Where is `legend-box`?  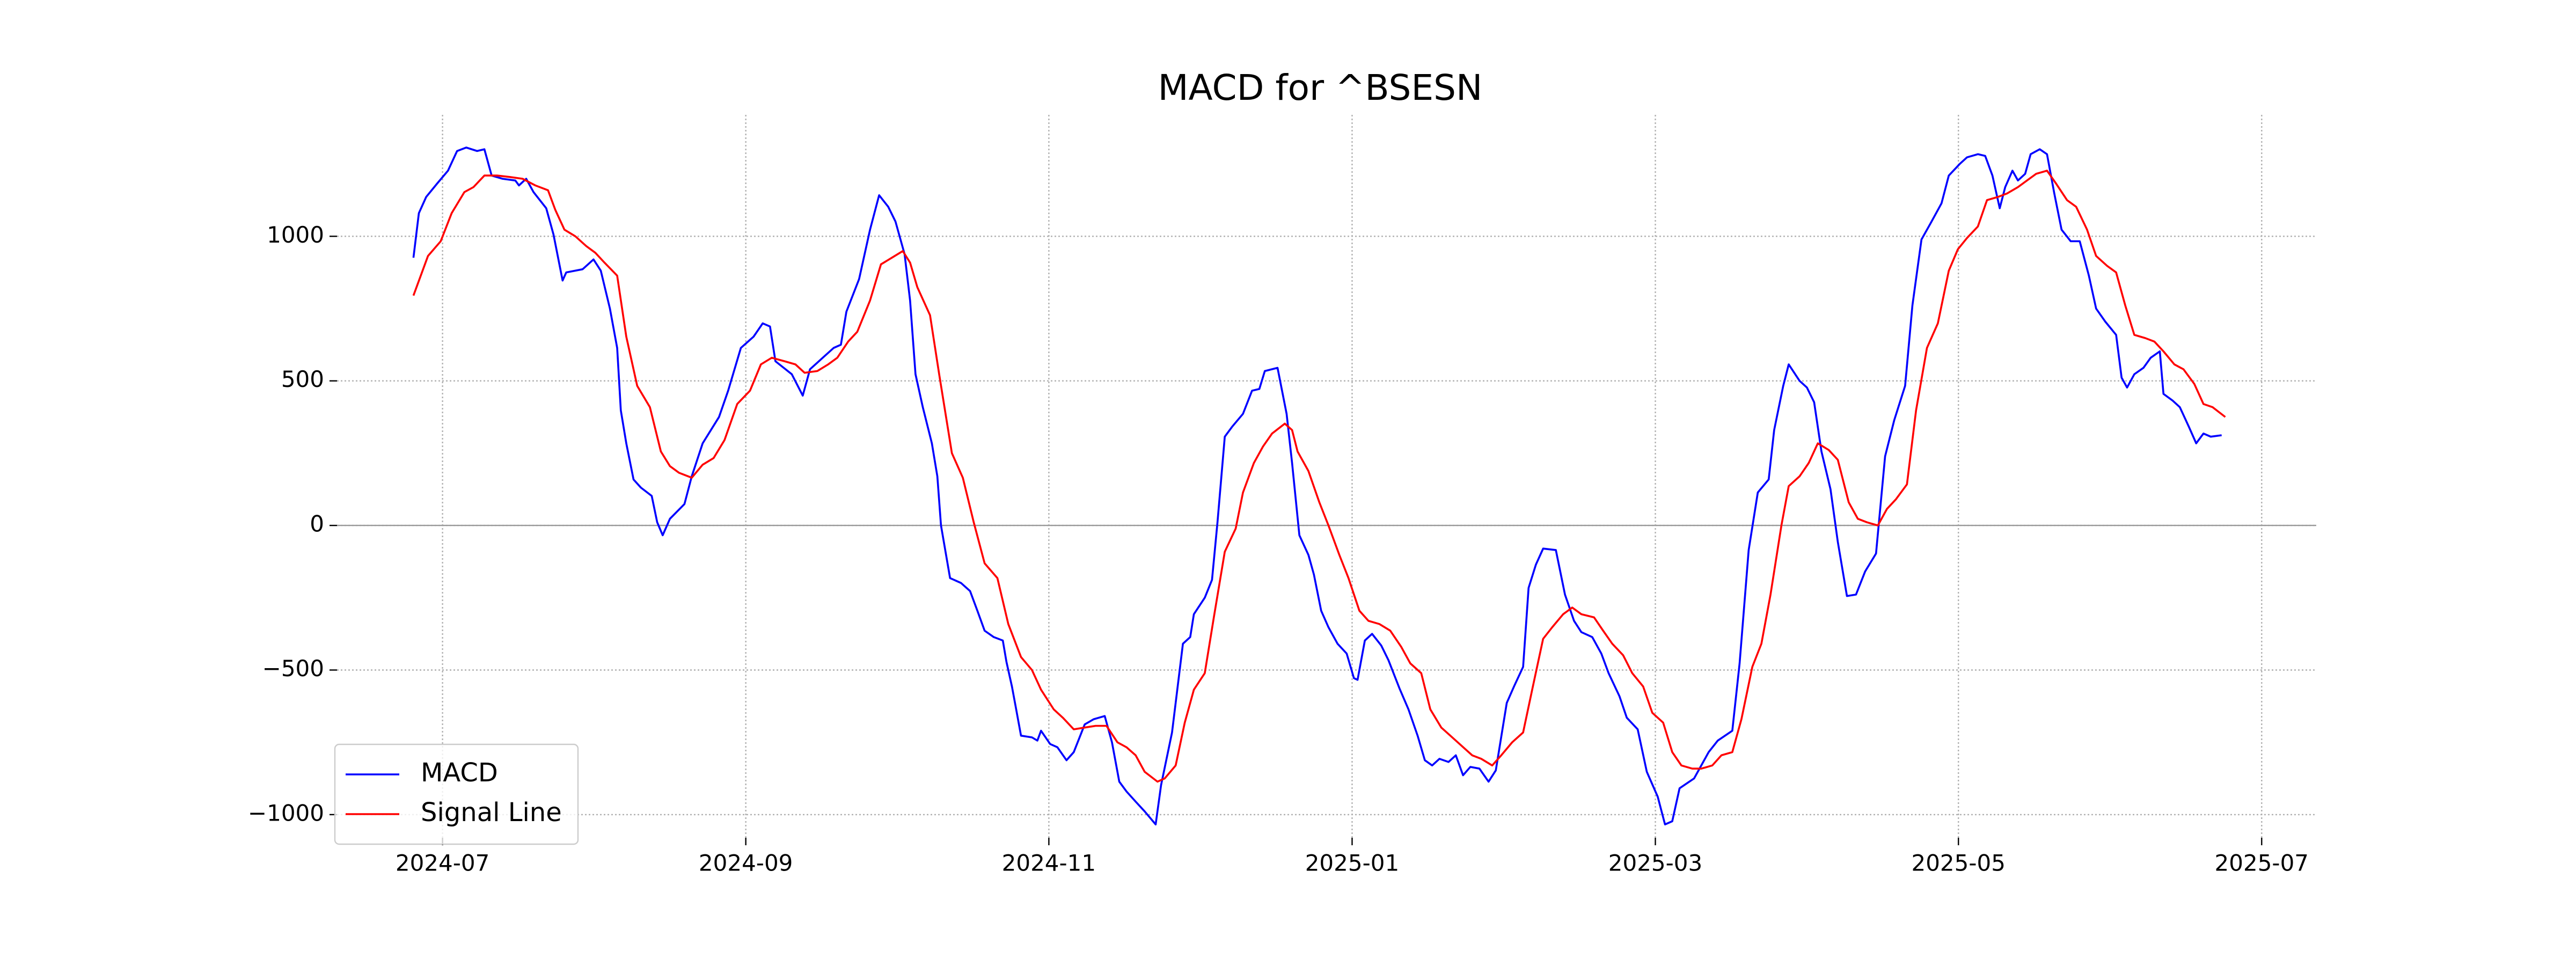 legend-box is located at coordinates (456, 794).